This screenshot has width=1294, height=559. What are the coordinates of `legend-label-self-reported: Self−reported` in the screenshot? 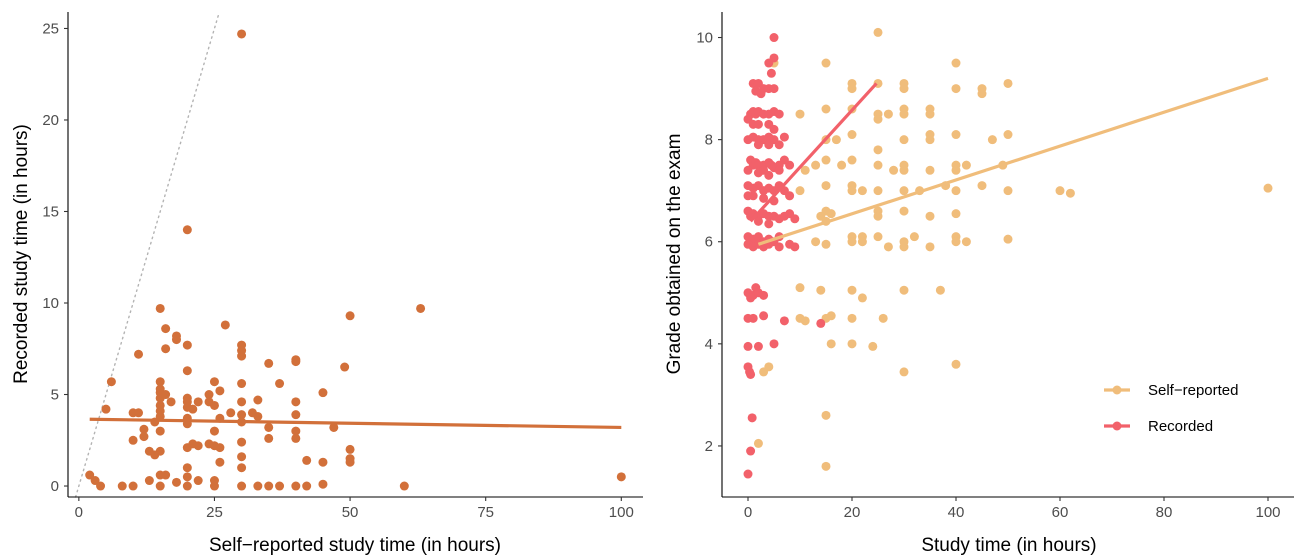 It's located at (1193, 390).